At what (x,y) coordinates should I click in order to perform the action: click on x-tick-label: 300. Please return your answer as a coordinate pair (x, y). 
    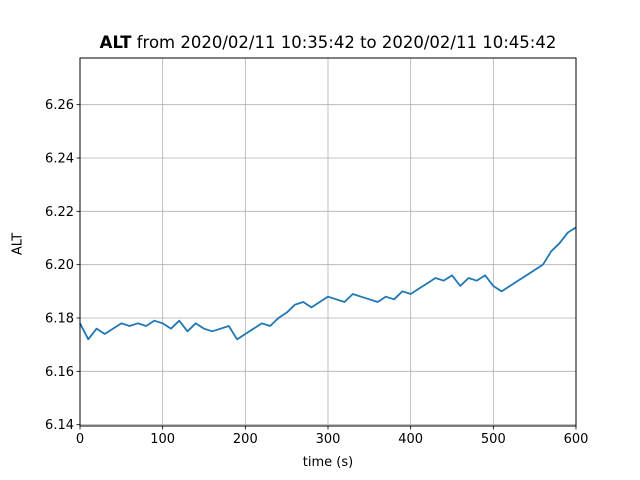
    Looking at the image, I should click on (328, 439).